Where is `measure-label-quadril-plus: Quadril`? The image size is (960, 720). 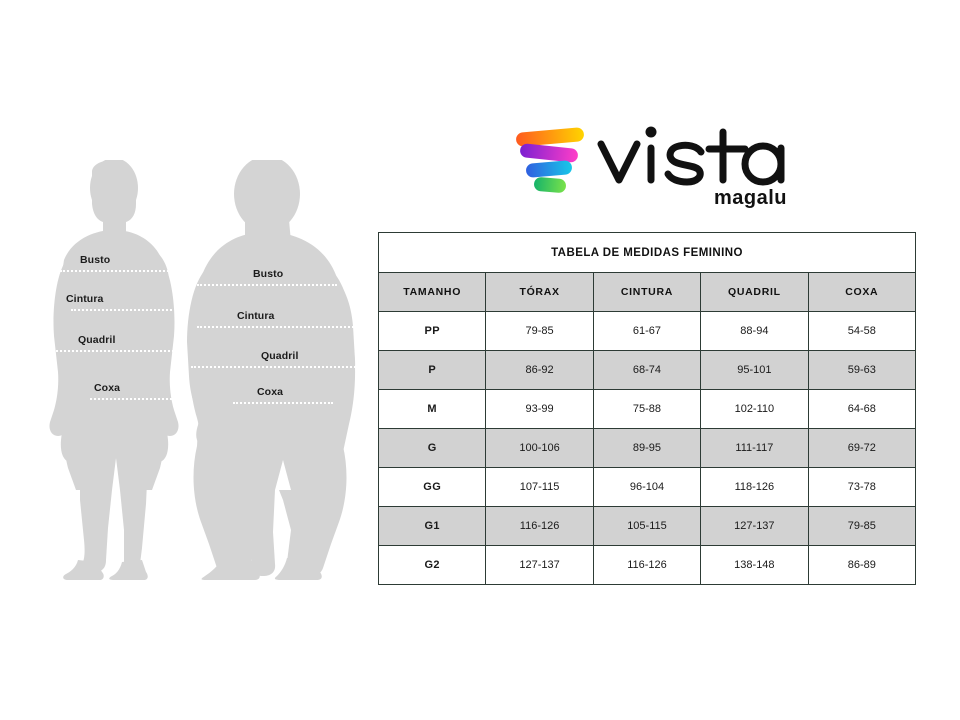 measure-label-quadril-plus: Quadril is located at coordinates (280, 356).